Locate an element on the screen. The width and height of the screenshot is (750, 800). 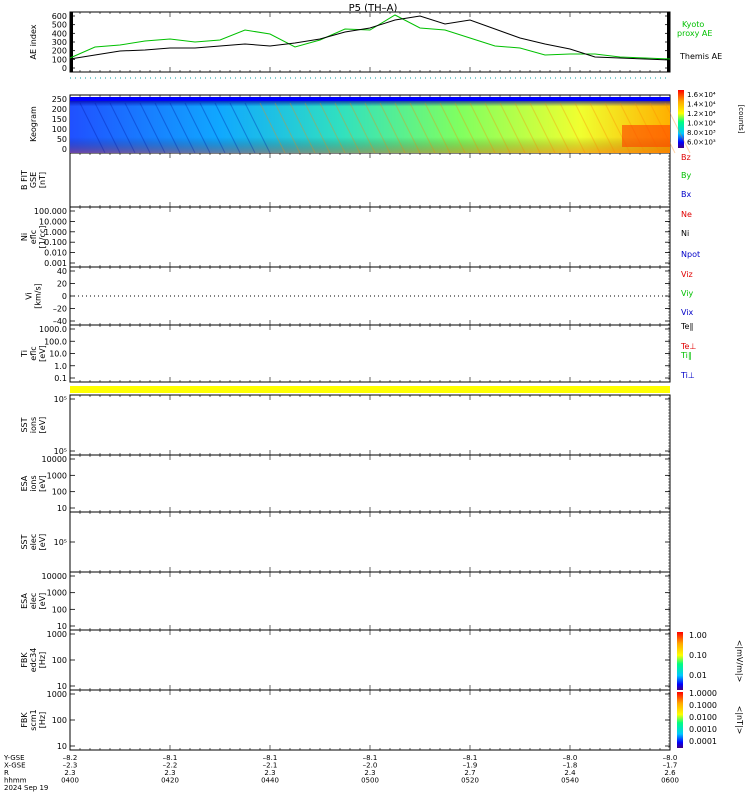
ae-lines is located at coordinates (370, 37).